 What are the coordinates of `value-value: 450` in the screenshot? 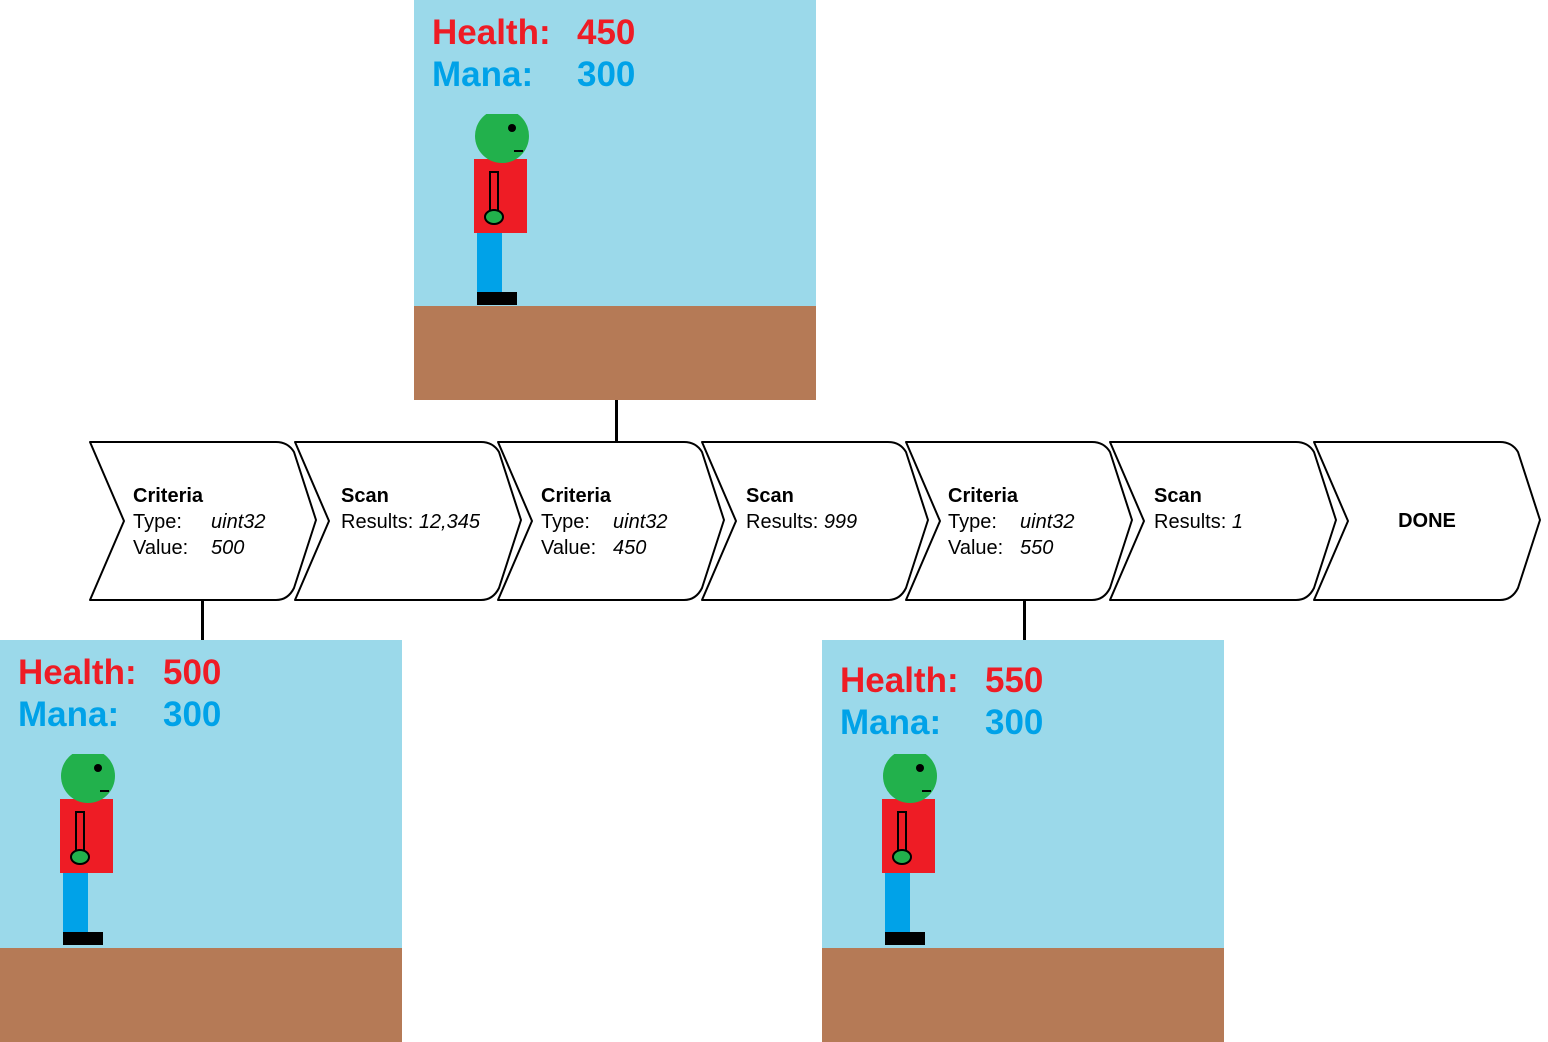 It's located at (630, 548).